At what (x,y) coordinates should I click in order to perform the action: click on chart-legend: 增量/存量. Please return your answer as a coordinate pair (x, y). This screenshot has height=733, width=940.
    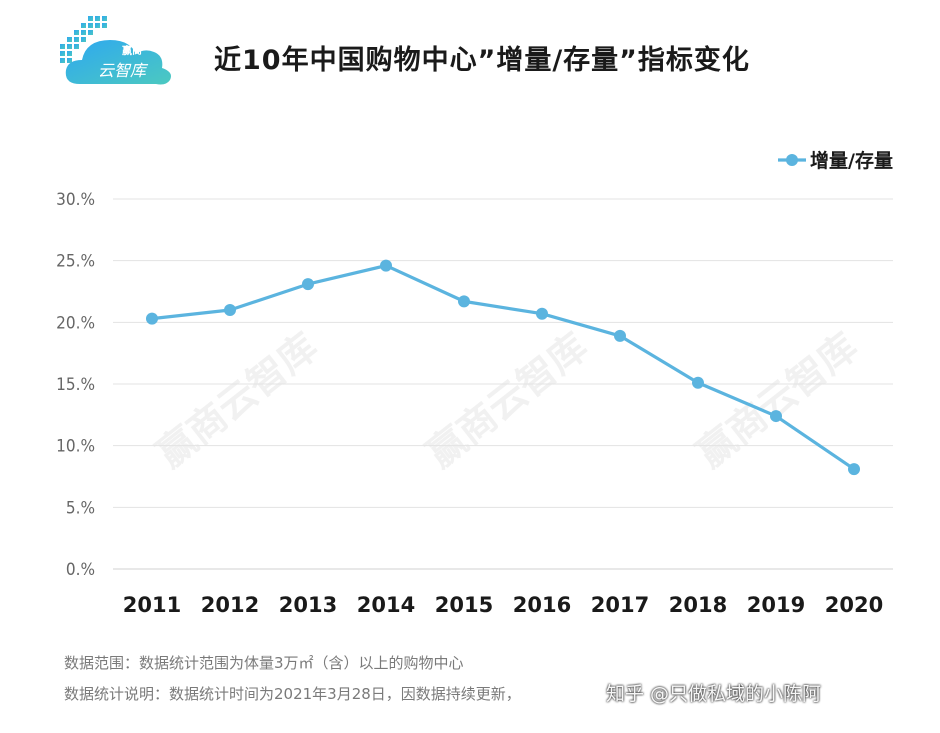
    Looking at the image, I should click on (835, 160).